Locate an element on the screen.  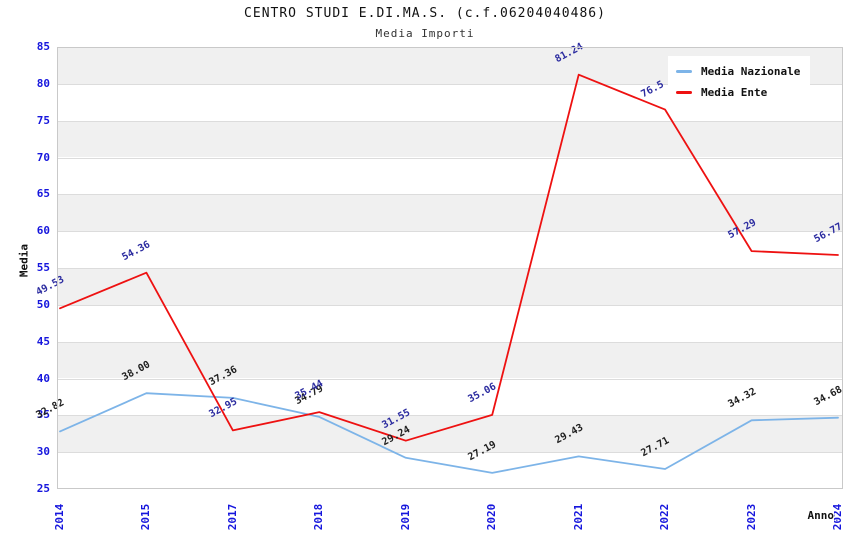
y-tick-label: 70 is located at coordinates (43, 157).